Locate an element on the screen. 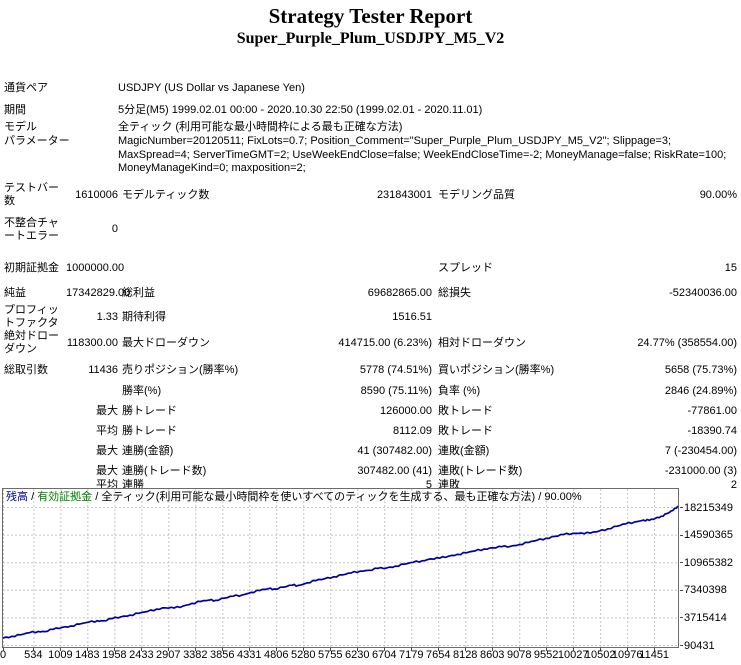 The height and width of the screenshot is (665, 741). page-title: Strategy Tester Report is located at coordinates (370, 16).